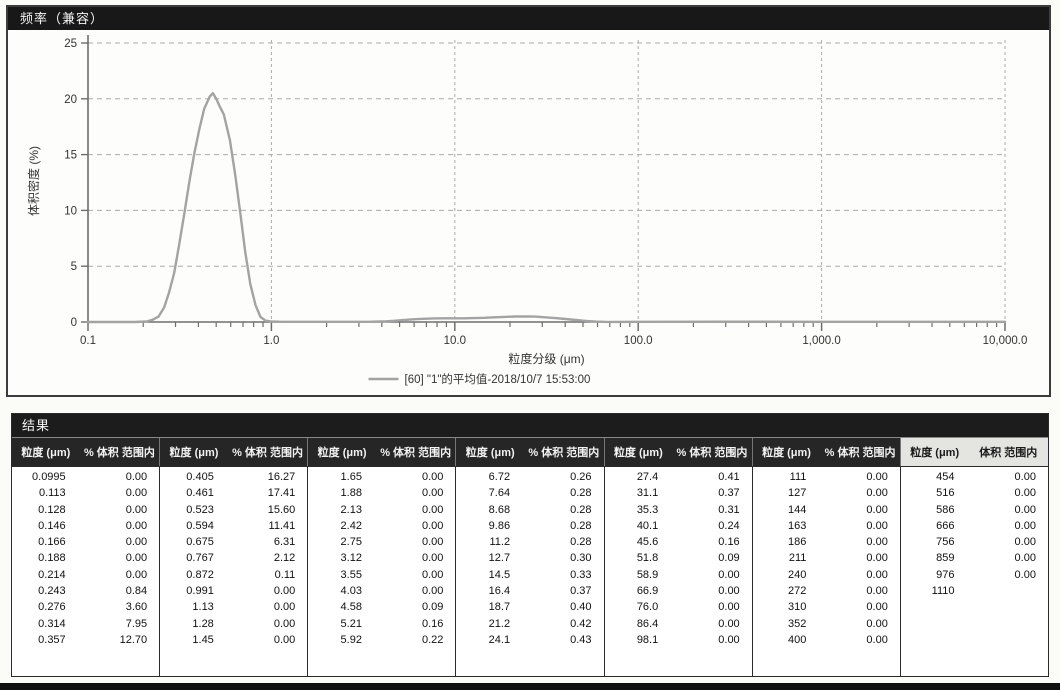 The width and height of the screenshot is (1060, 690). I want to click on size-cell: 12.7, so click(499, 558).